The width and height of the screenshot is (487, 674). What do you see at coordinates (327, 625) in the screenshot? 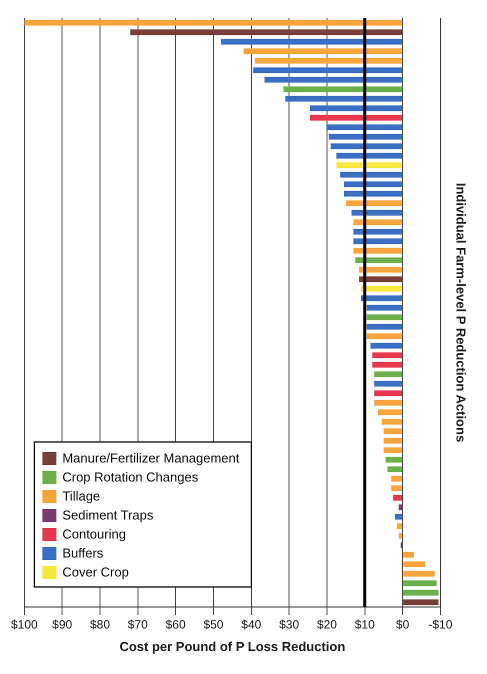
I see `x-tick-label: $20` at bounding box center [327, 625].